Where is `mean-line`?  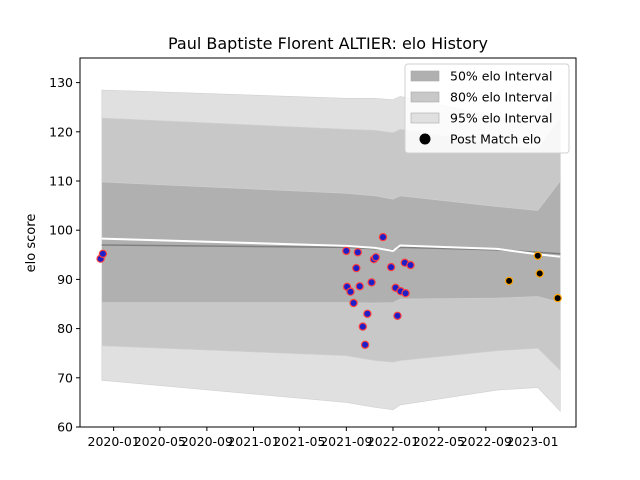
mean-line is located at coordinates (331, 247).